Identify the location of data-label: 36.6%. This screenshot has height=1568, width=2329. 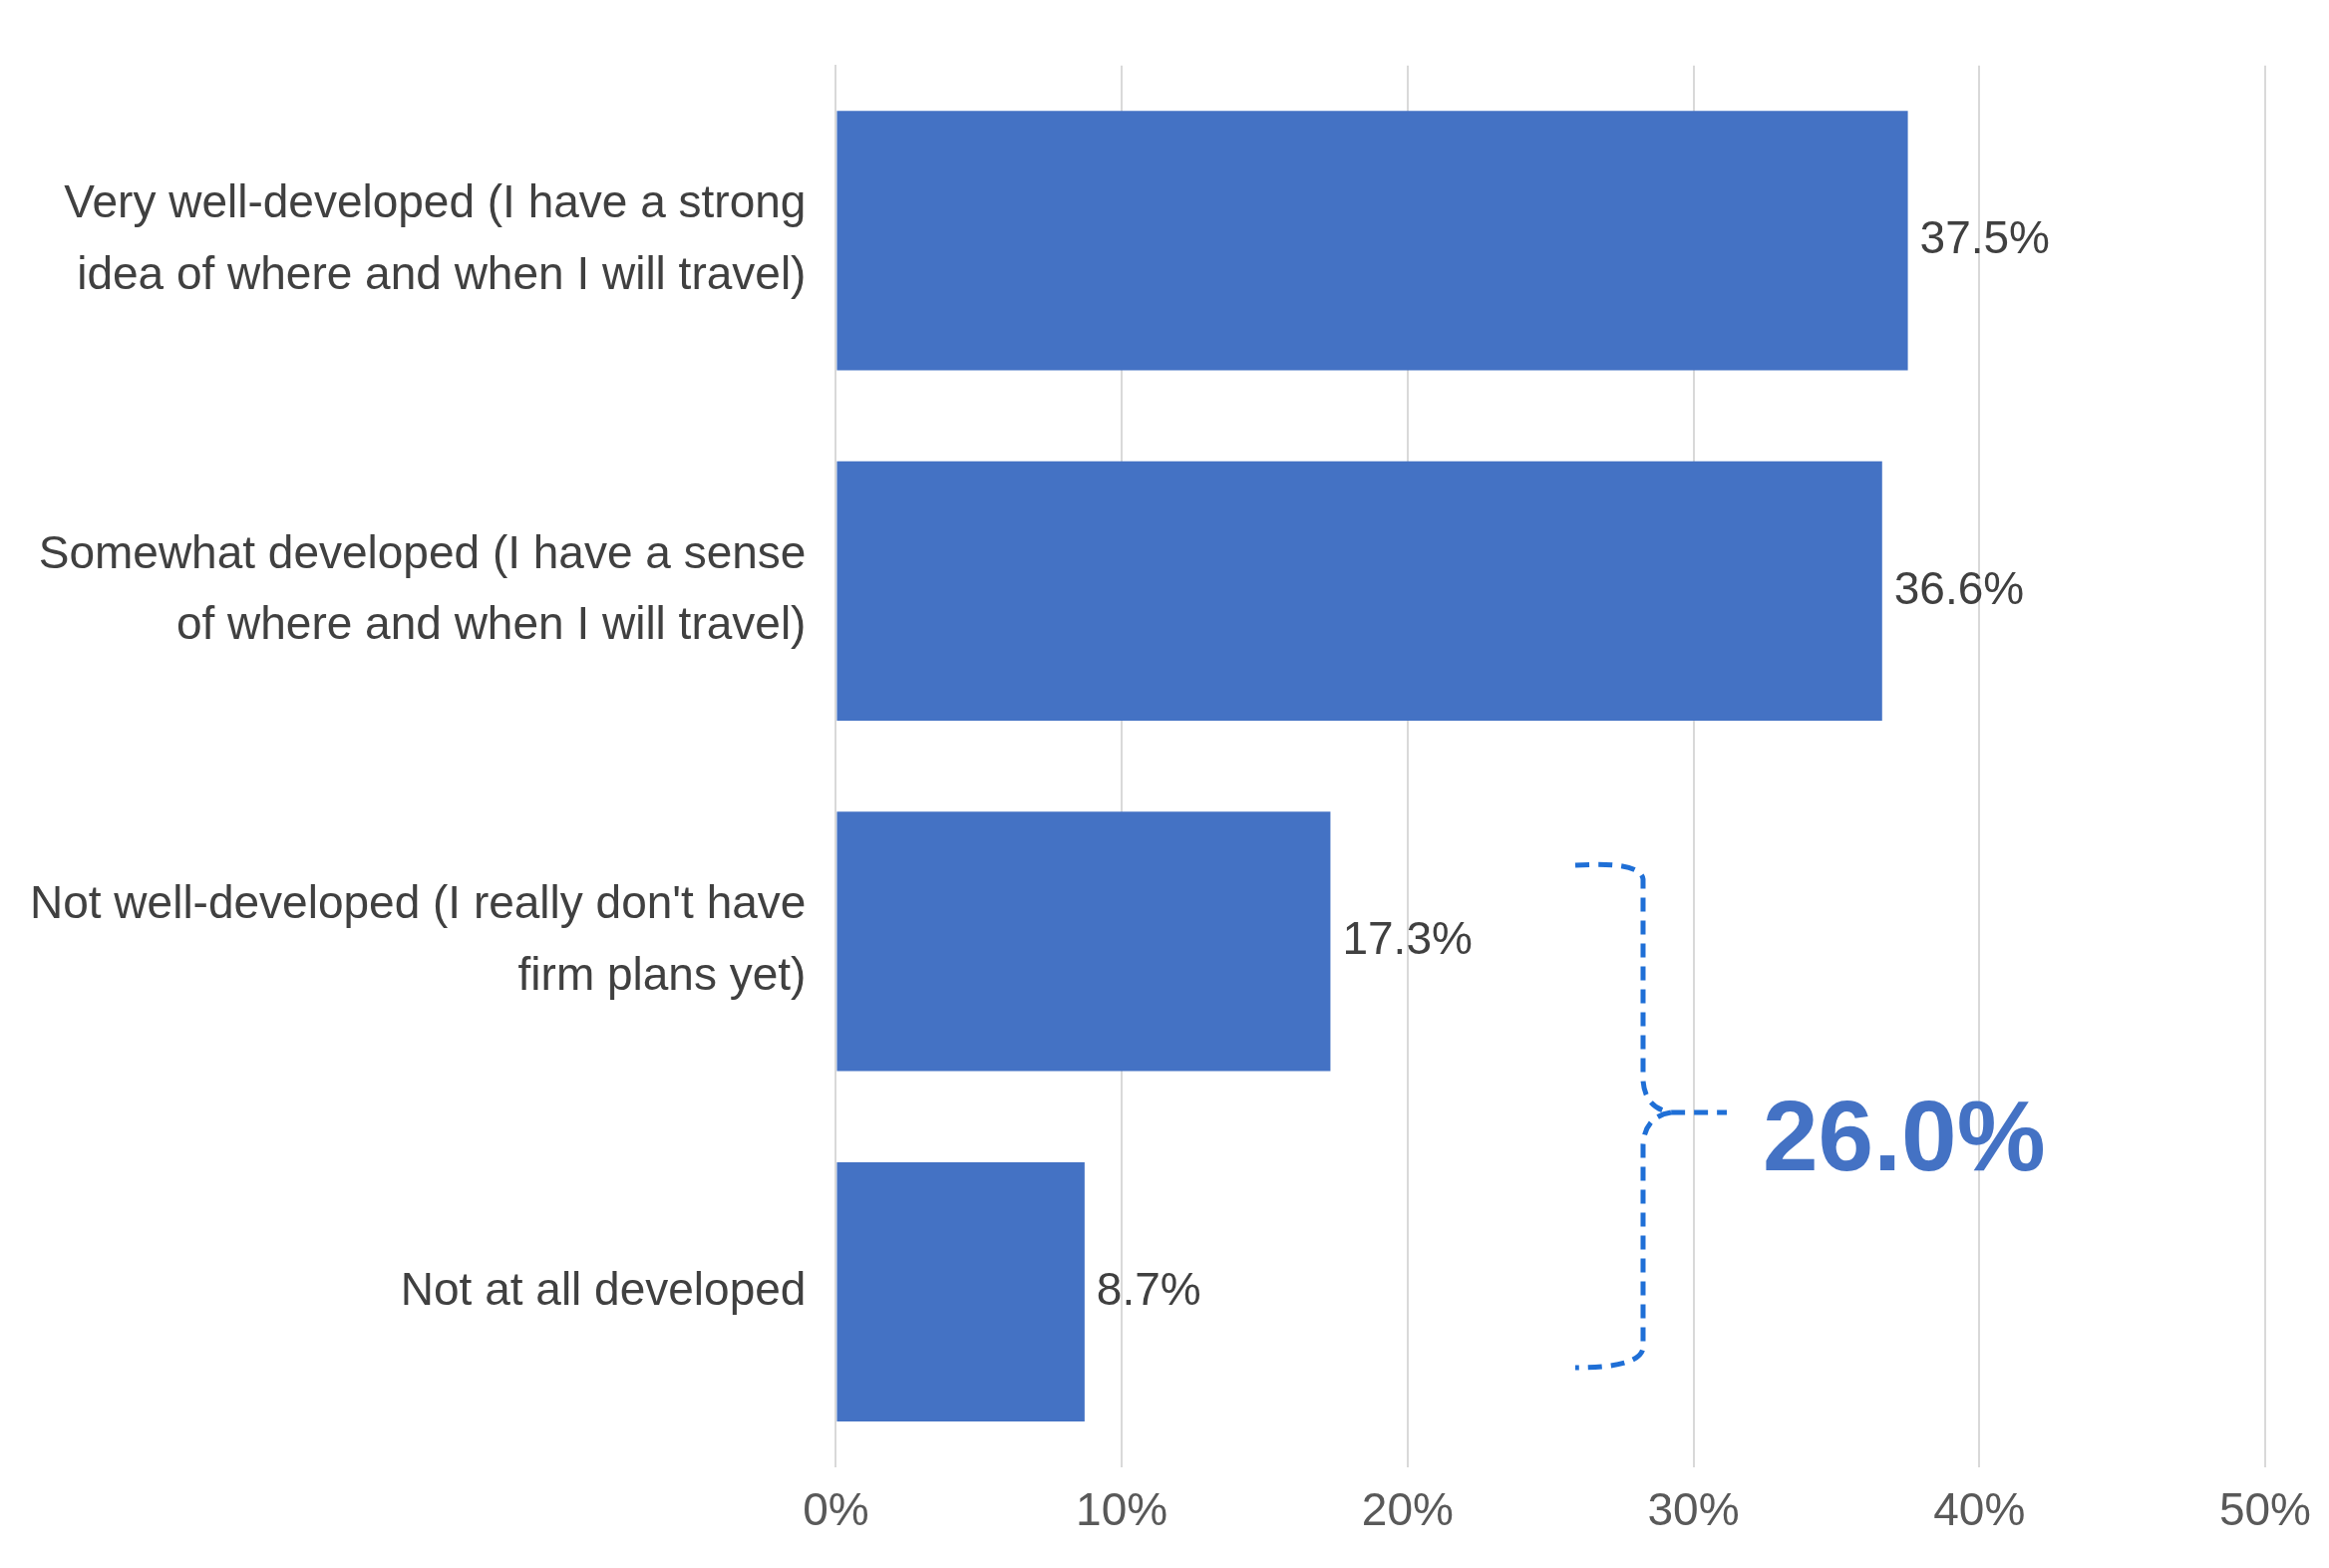
(1959, 587).